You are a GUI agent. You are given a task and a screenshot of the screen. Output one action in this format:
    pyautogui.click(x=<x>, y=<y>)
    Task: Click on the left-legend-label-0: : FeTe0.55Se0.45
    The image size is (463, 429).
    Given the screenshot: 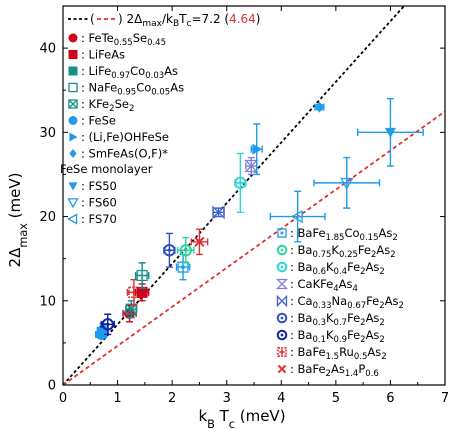 What is the action you would take?
    pyautogui.click(x=123, y=39)
    